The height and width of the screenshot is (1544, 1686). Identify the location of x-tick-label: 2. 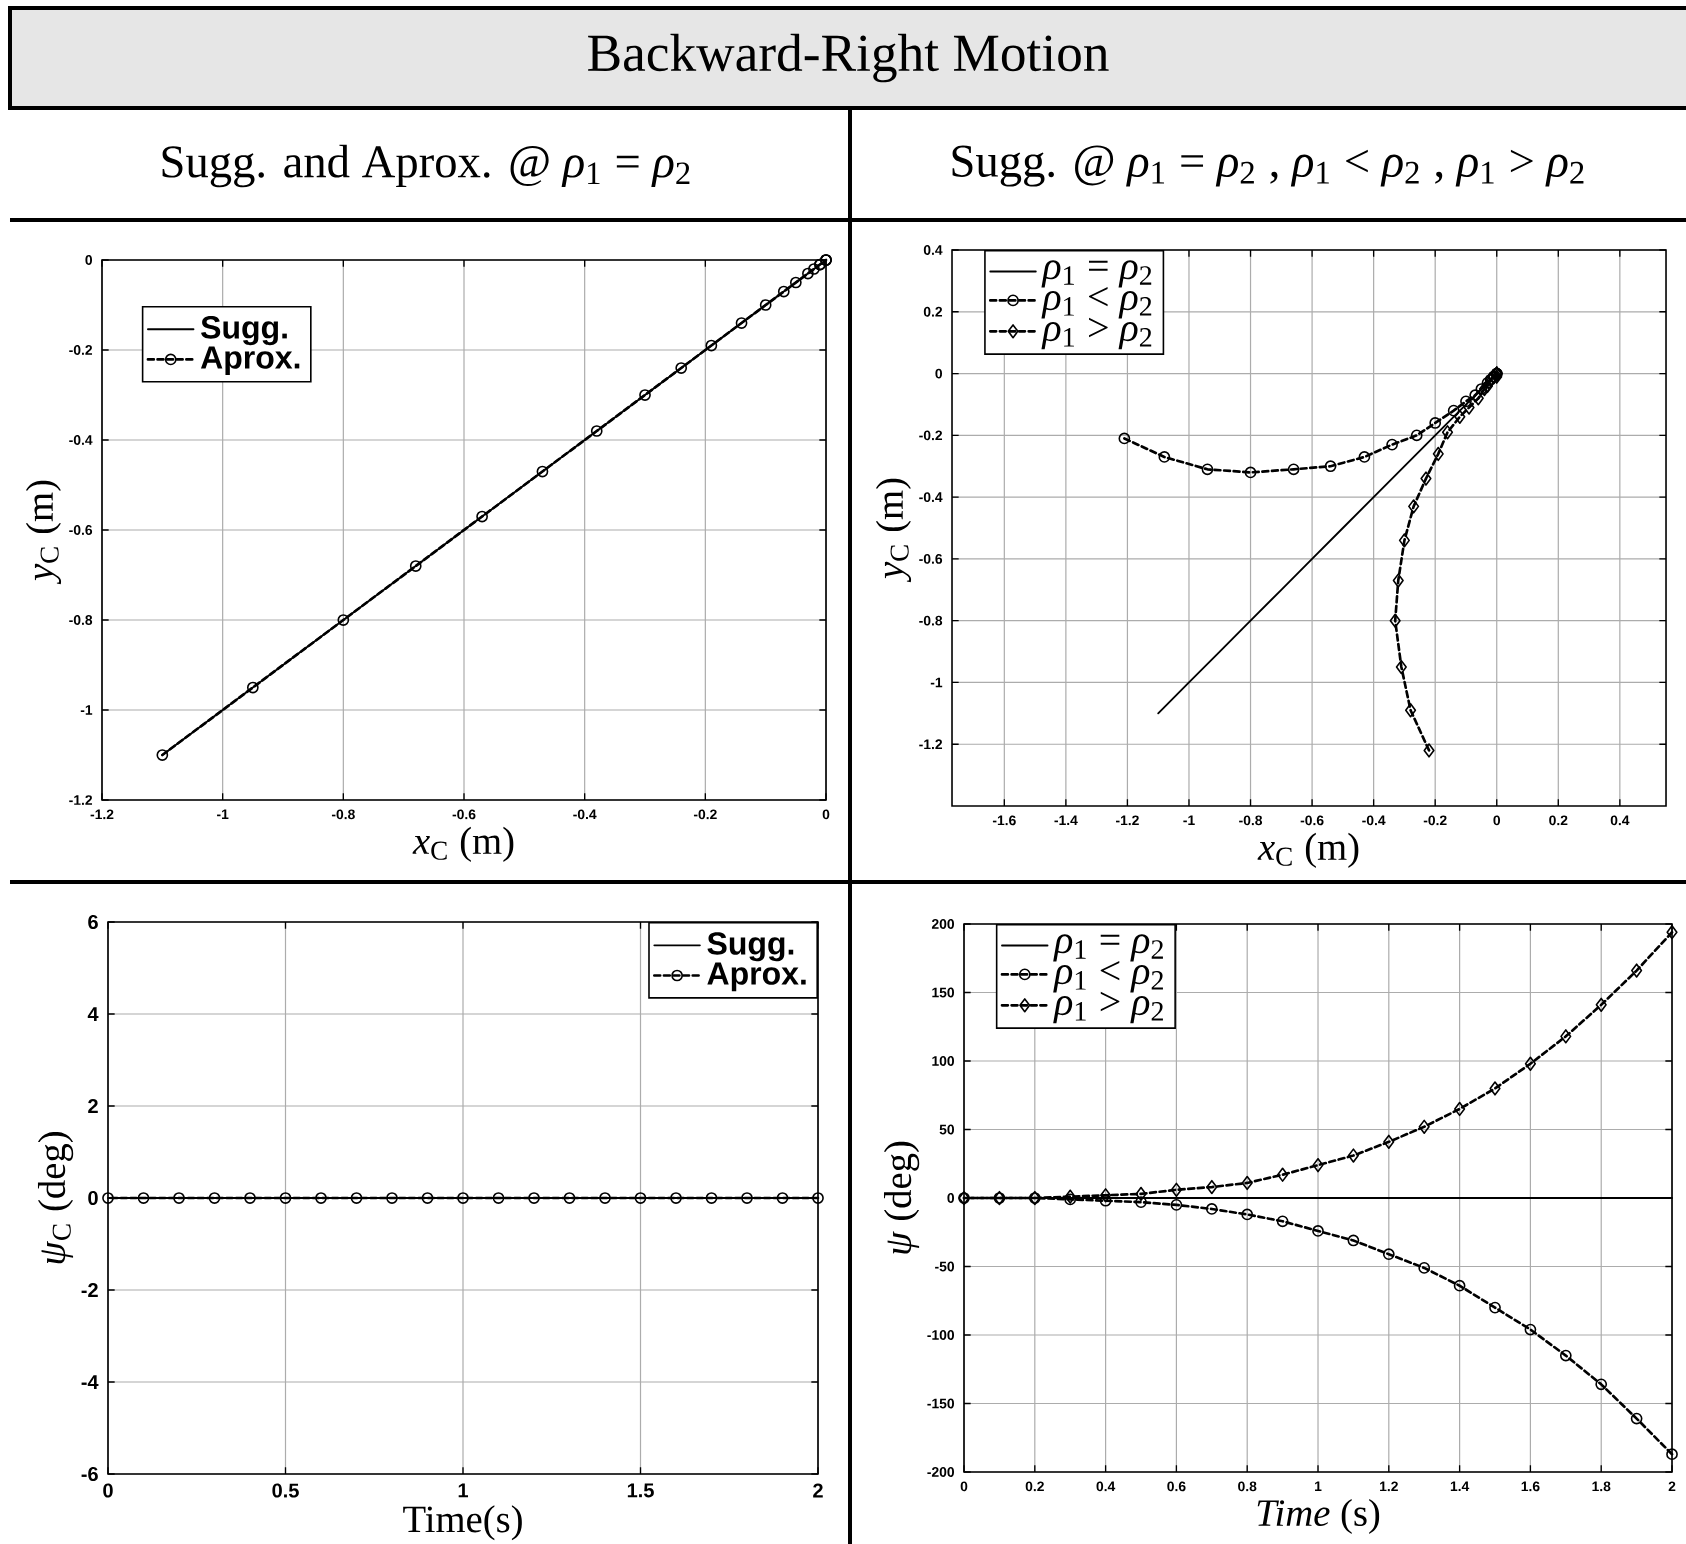
(818, 1490).